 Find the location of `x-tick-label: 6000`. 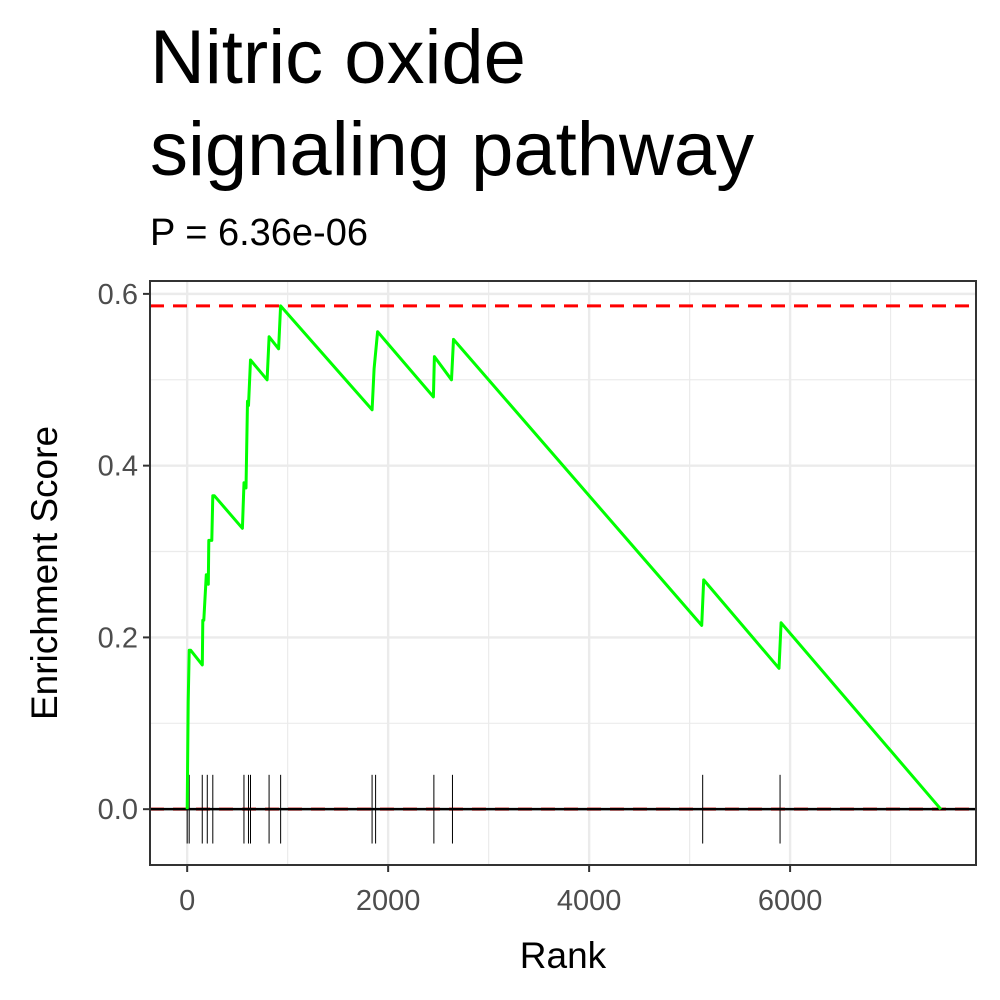

x-tick-label: 6000 is located at coordinates (790, 901).